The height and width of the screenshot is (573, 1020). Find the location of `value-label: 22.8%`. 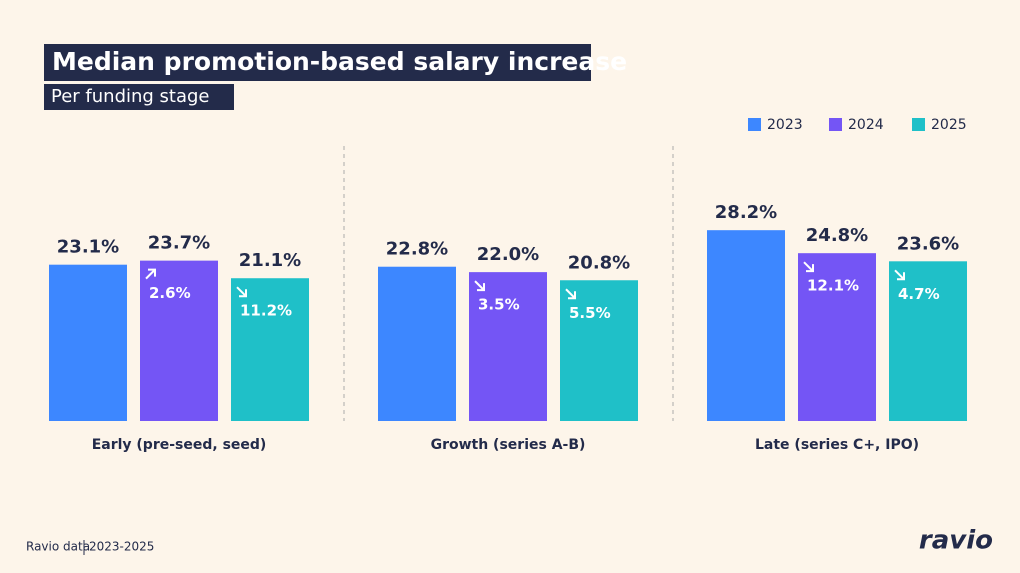

value-label: 22.8% is located at coordinates (417, 249).